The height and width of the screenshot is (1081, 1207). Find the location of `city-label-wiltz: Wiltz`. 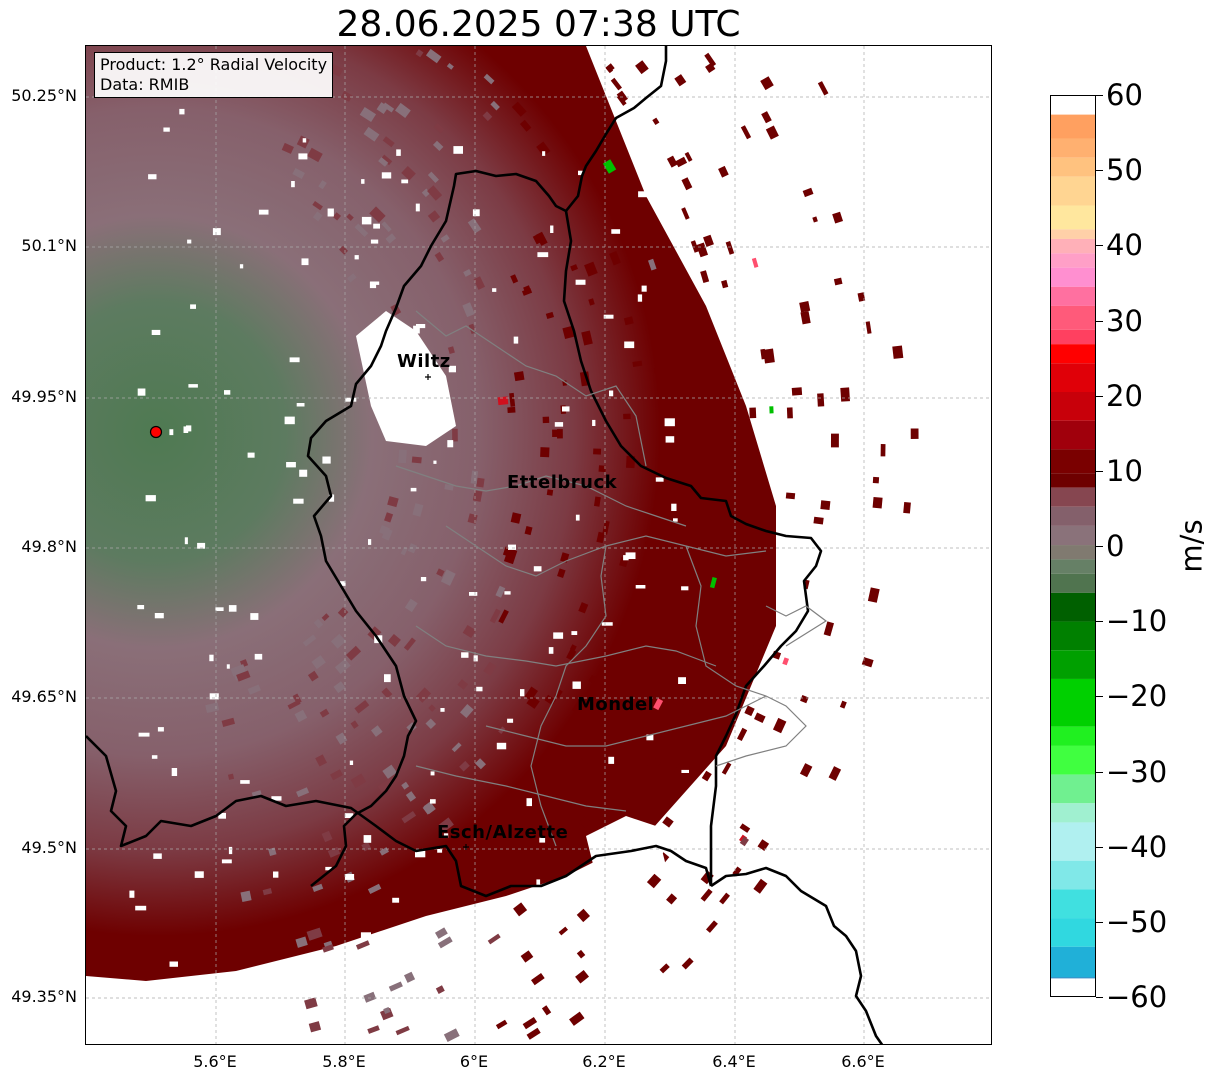

city-label-wiltz: Wiltz is located at coordinates (424, 361).